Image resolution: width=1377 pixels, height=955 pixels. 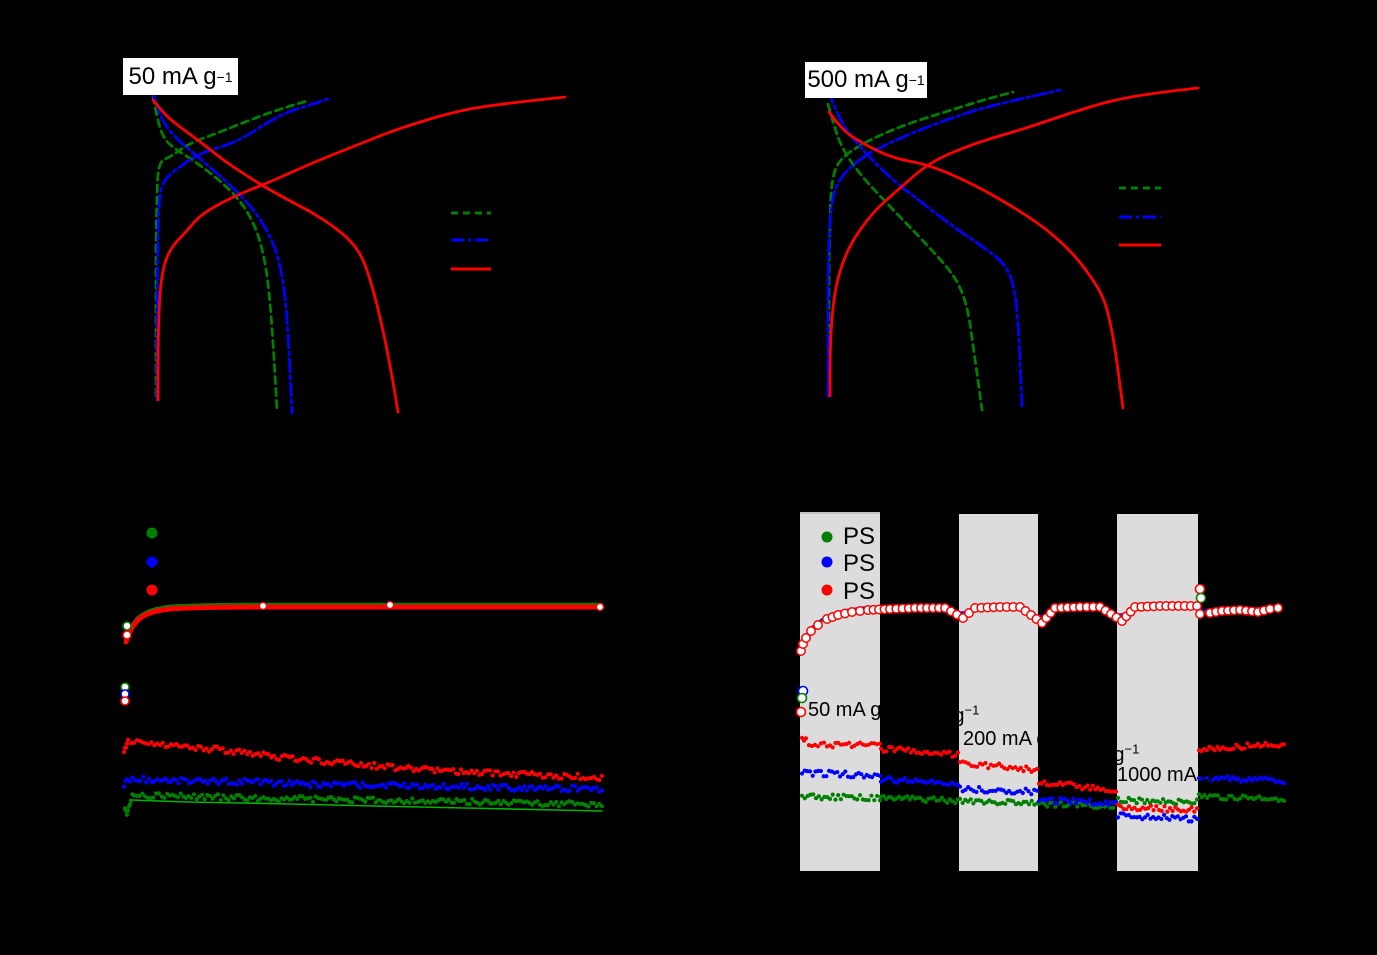 What do you see at coordinates (1013, 249) in the screenshot?
I see `panel-top-right-curves` at bounding box center [1013, 249].